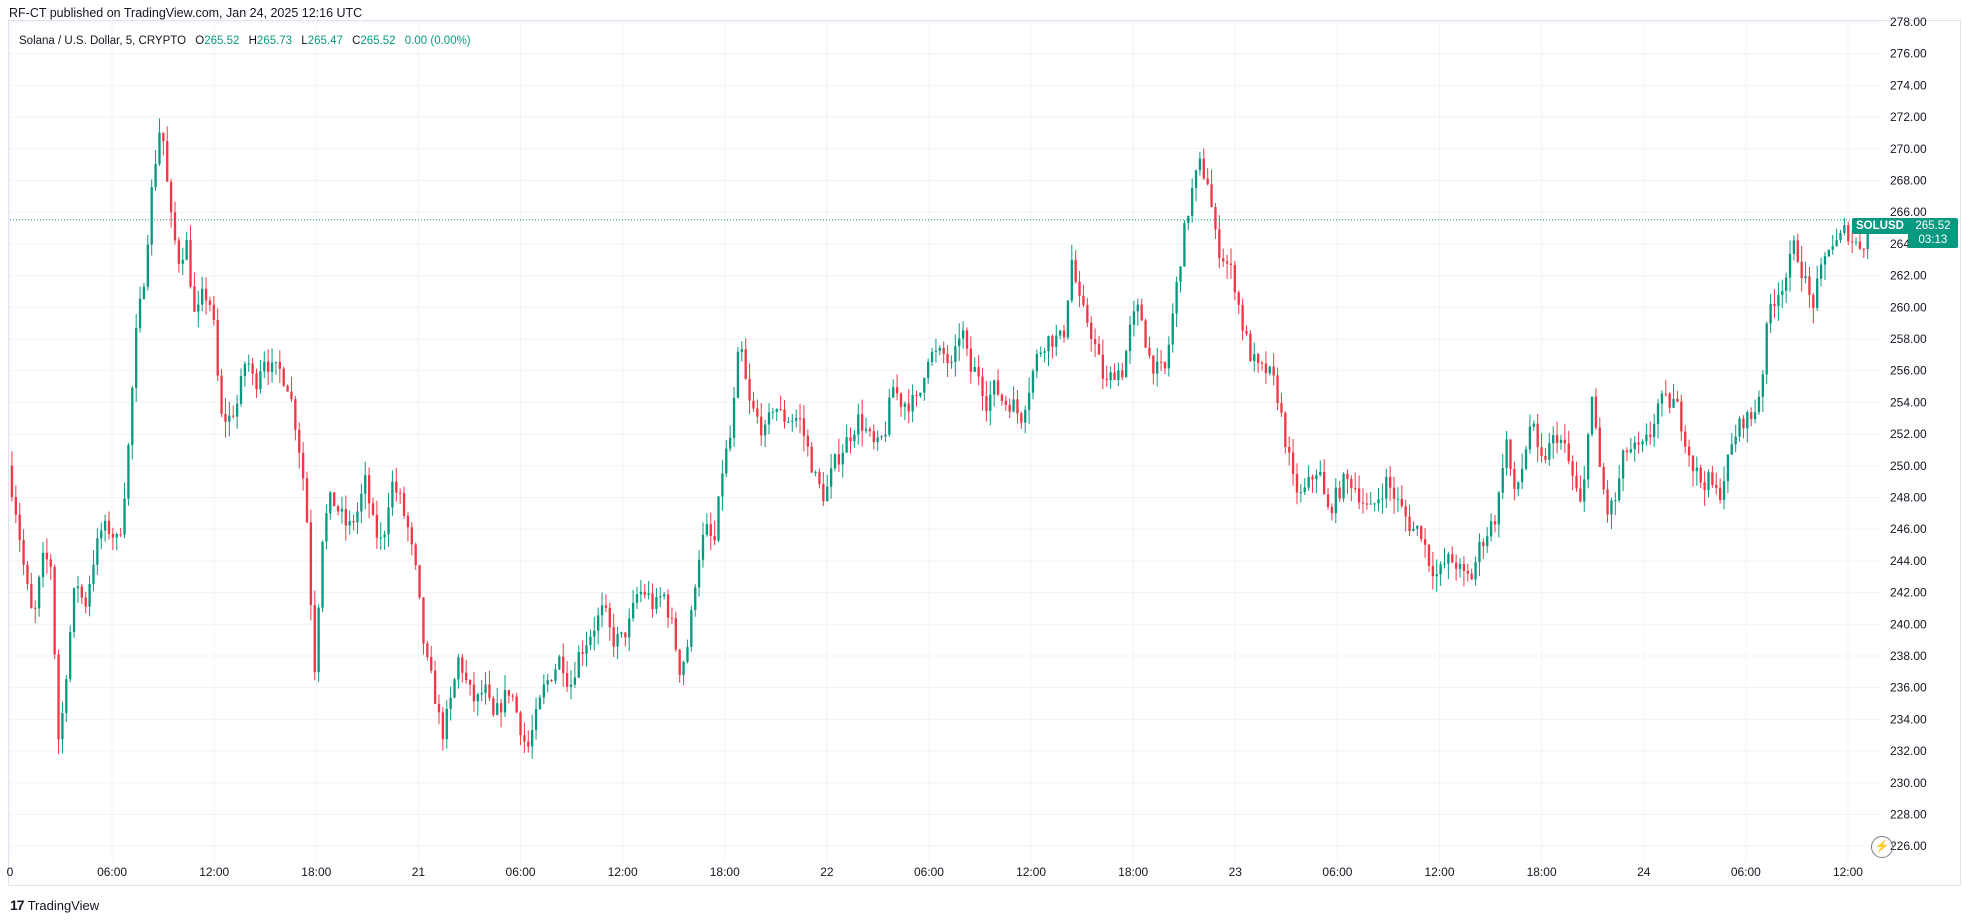 Image resolution: width=1963 pixels, height=921 pixels. Describe the element at coordinates (1908, 656) in the screenshot. I see `y-tick-label: 238.00` at that location.